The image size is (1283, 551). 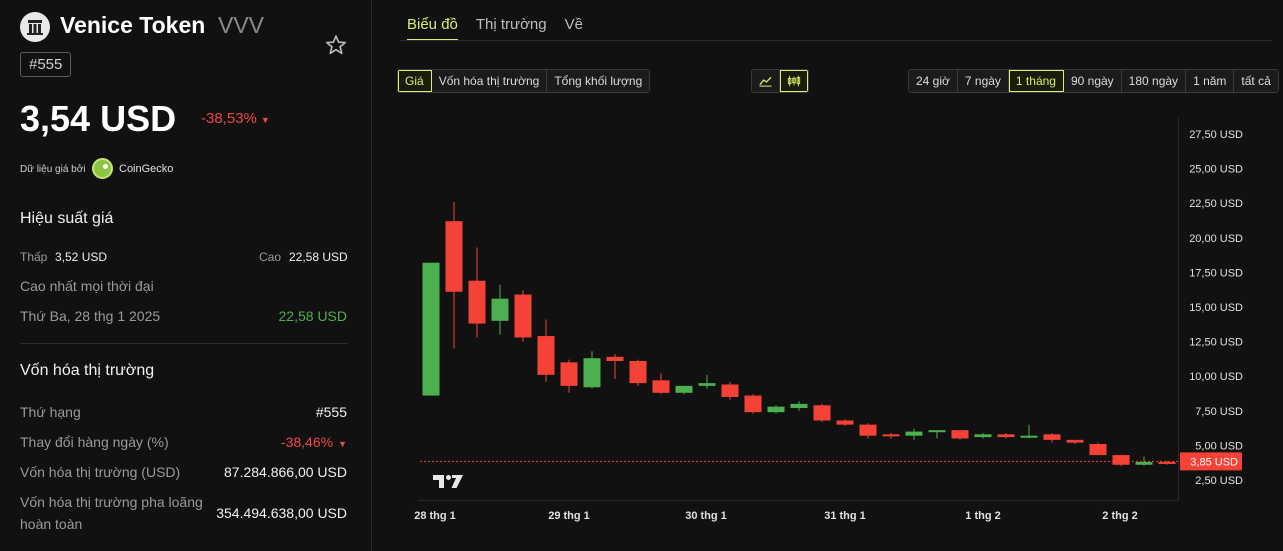 What do you see at coordinates (1219, 446) in the screenshot?
I see `y-tick-label: 5,00 USD` at bounding box center [1219, 446].